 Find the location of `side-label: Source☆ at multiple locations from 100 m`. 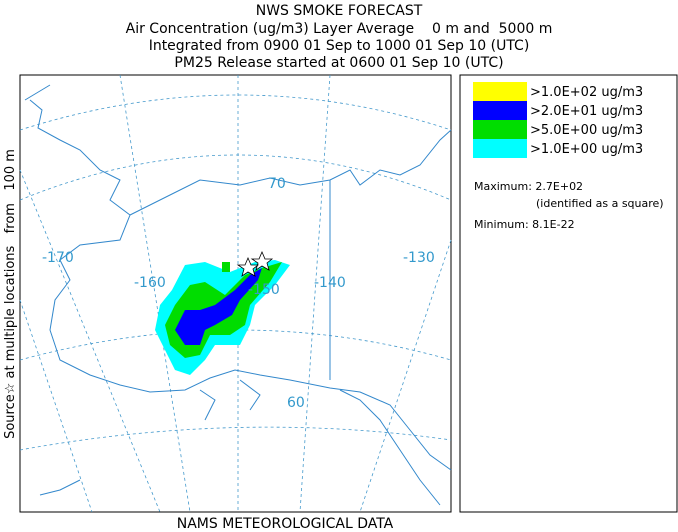

side-label: Source☆ at multiple locations from 100 m is located at coordinates (10, 294).